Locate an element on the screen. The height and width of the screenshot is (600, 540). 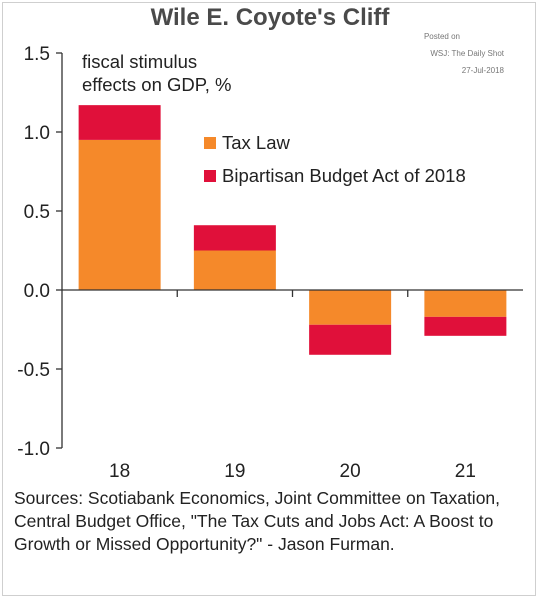
x-tick-label: 18 is located at coordinates (119, 471).